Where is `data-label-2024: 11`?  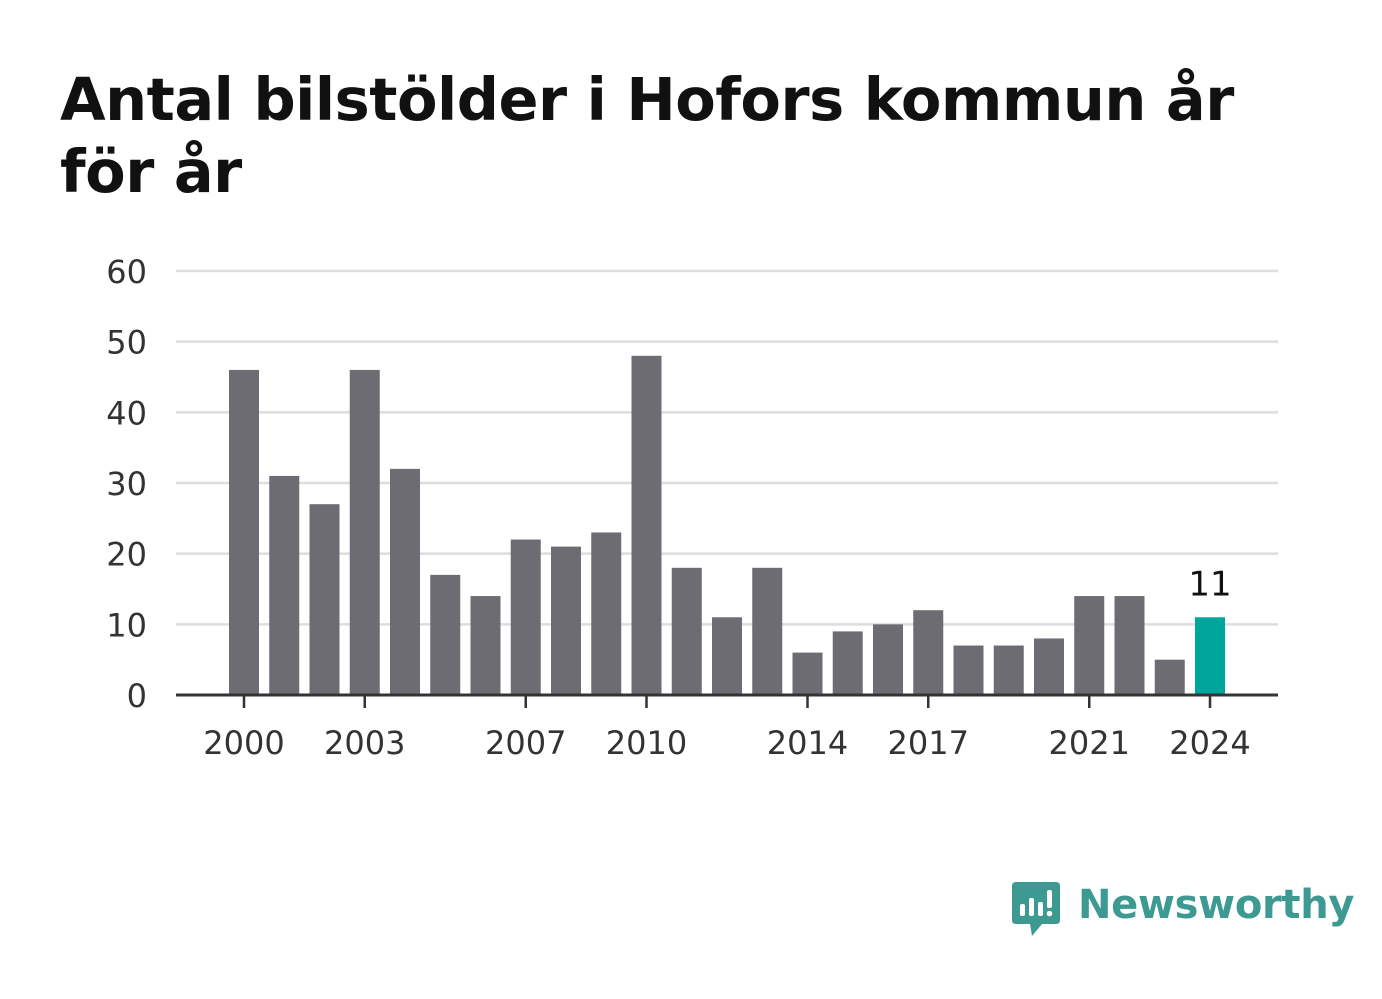 data-label-2024: 11 is located at coordinates (1209, 584).